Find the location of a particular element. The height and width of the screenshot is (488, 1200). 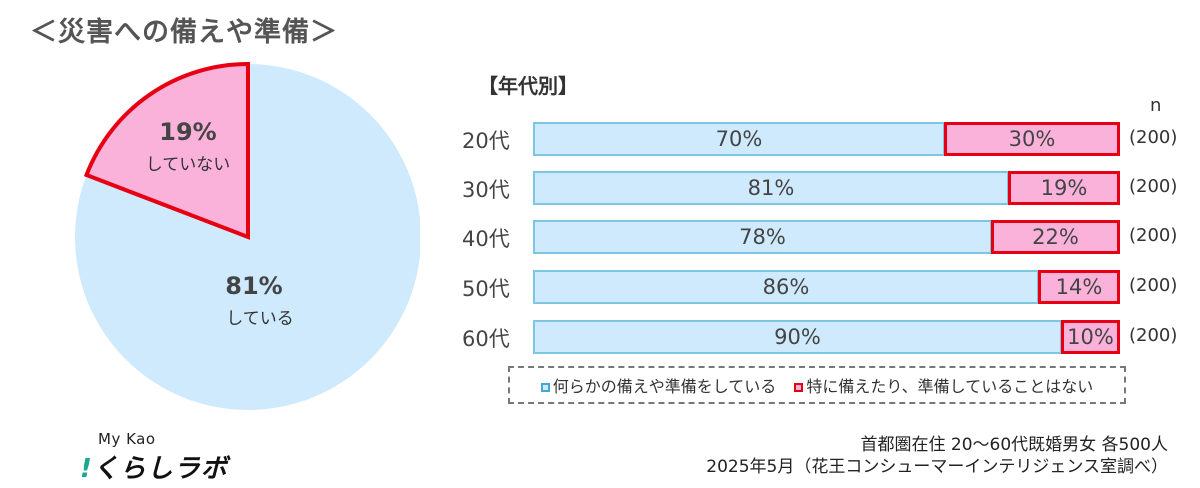

bar-segment-prepared: 70% is located at coordinates (739, 139).